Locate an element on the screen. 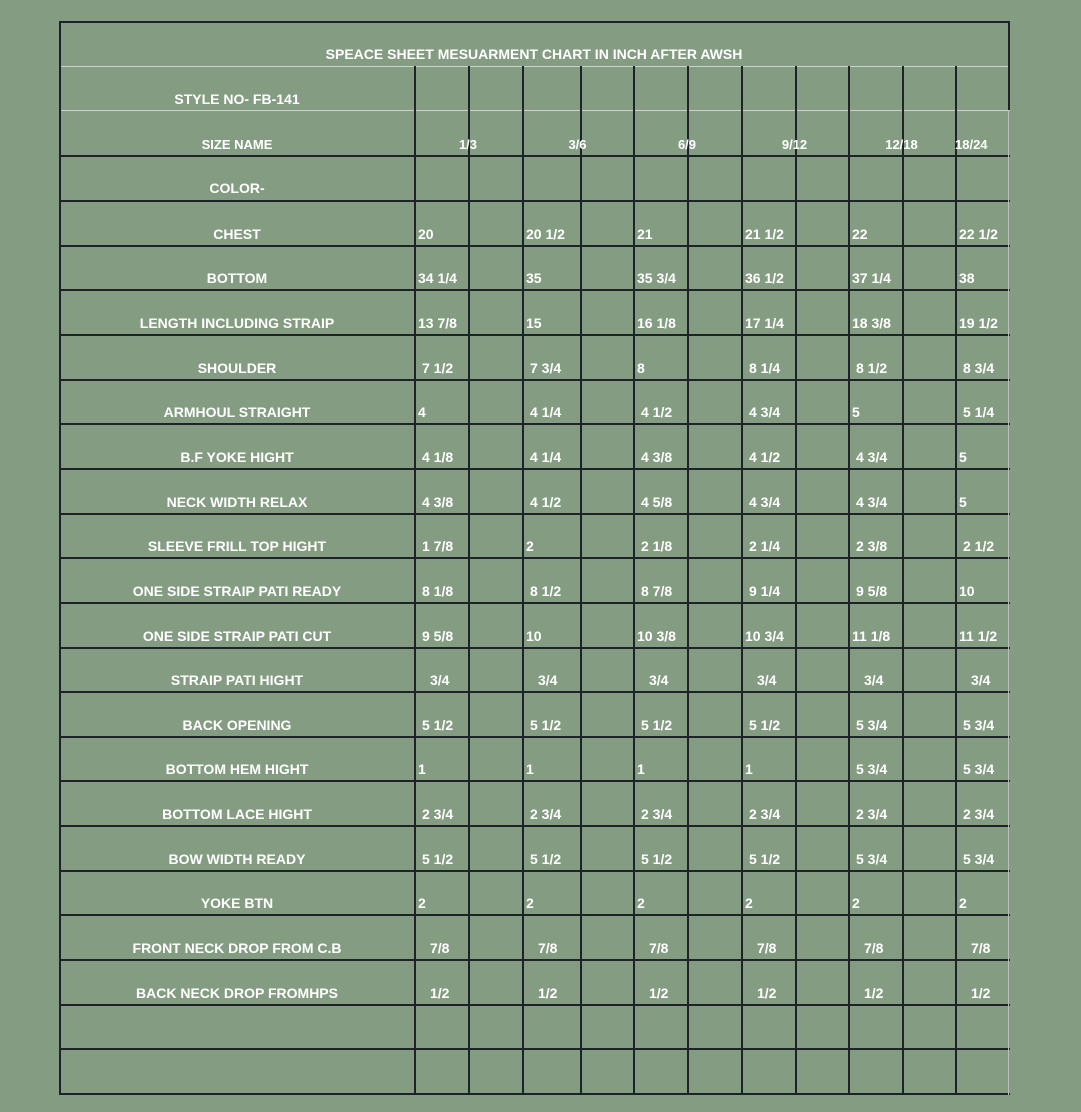 The image size is (1081, 1112). measurement-value: 13 7/8 is located at coordinates (437, 323).